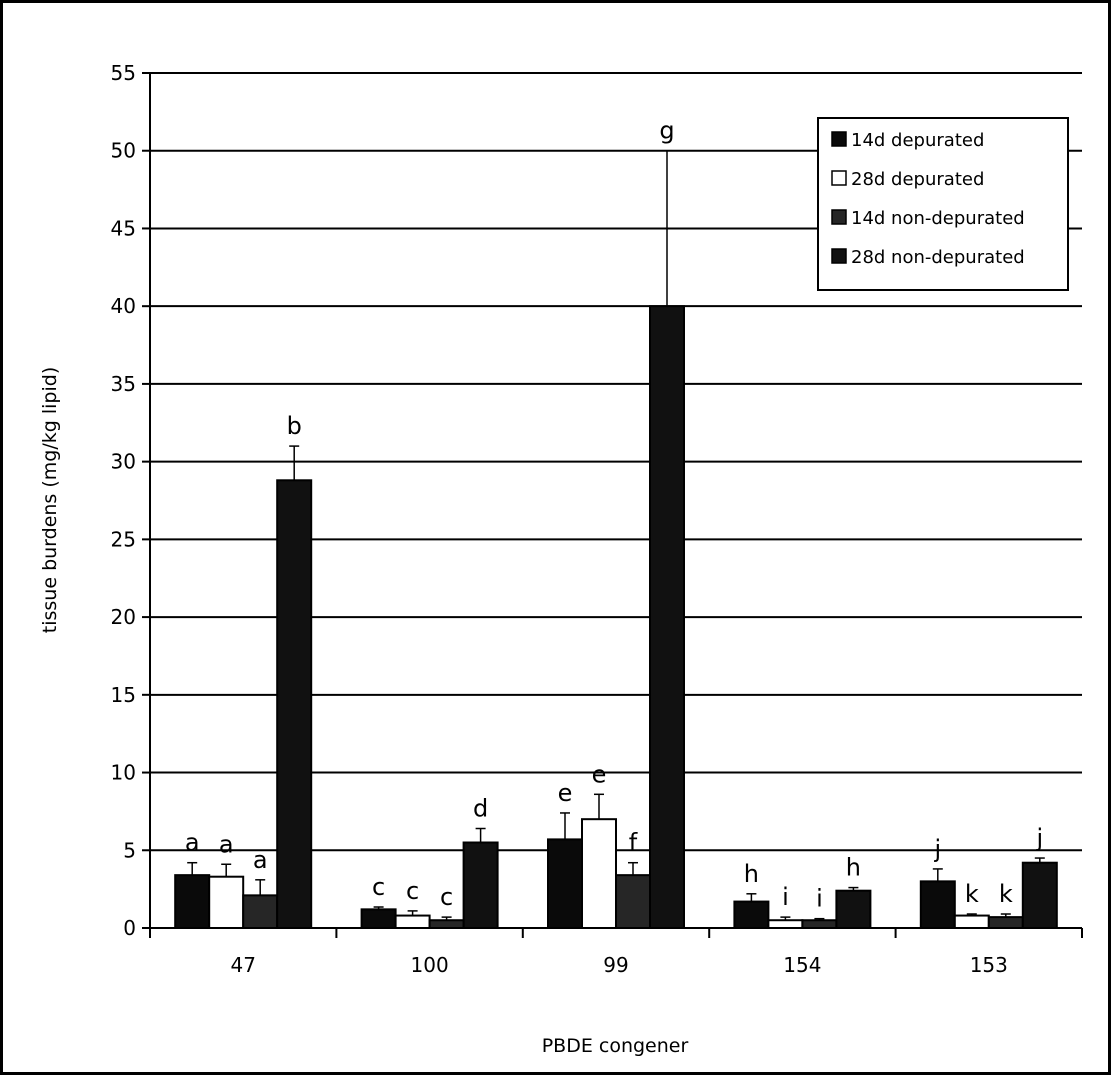 This screenshot has width=1111, height=1075. I want to click on y-tick-label: 50, so click(123, 151).